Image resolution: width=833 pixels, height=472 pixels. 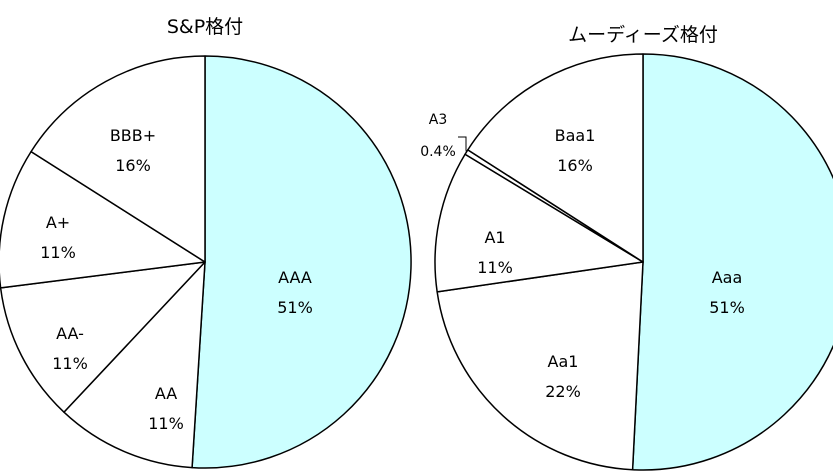 I want to click on moodys-slice-a1, so click(x=539, y=223).